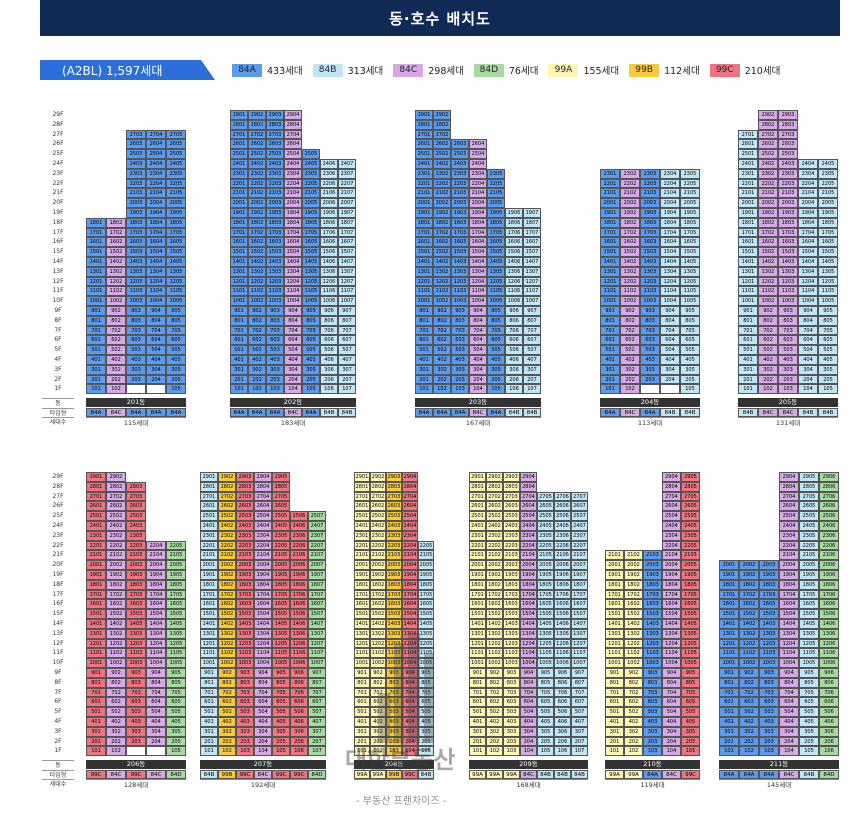  I want to click on unit-cell: 1805, so click(176, 584).